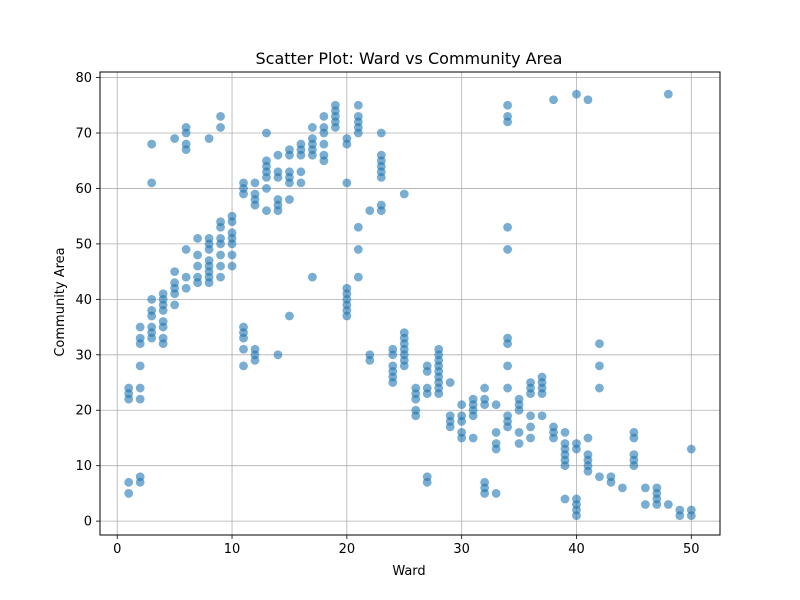  I want to click on x-tick-label: 50, so click(691, 549).